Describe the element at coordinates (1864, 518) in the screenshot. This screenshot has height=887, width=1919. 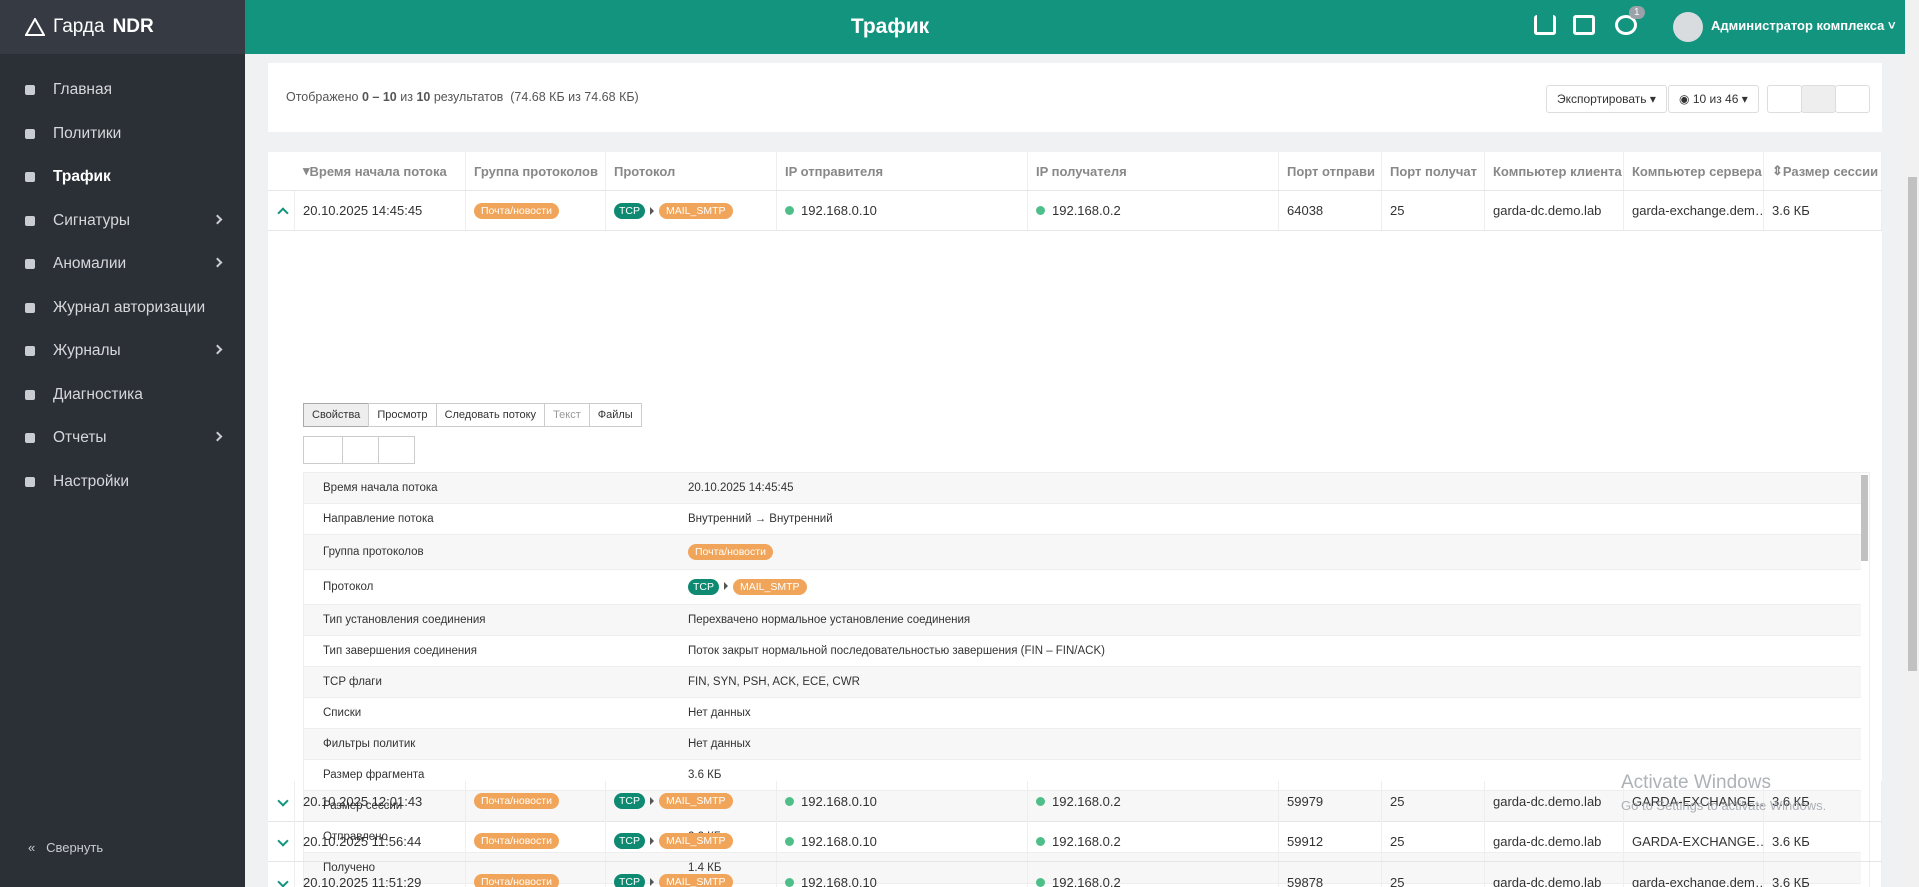
I see `properties-scroll-thumb` at that location.